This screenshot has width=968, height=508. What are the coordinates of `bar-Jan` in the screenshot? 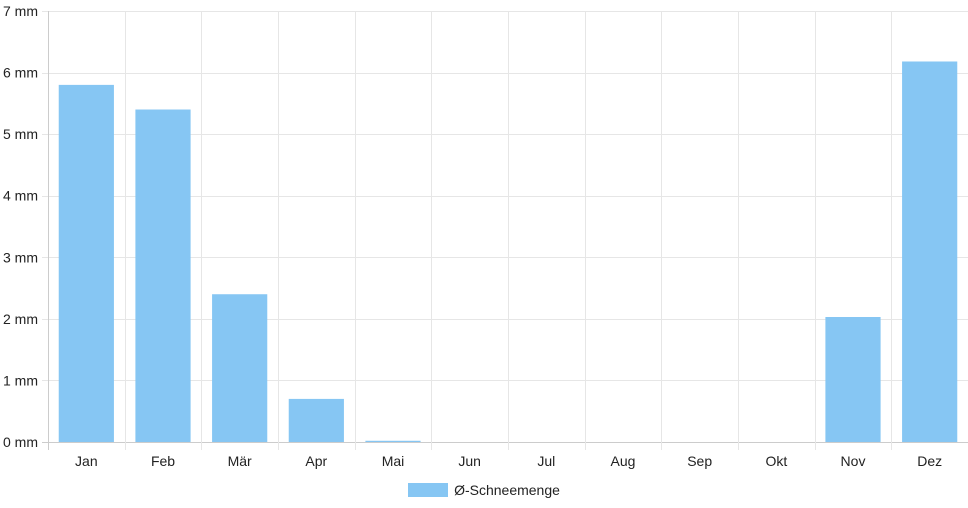 It's located at (86, 263).